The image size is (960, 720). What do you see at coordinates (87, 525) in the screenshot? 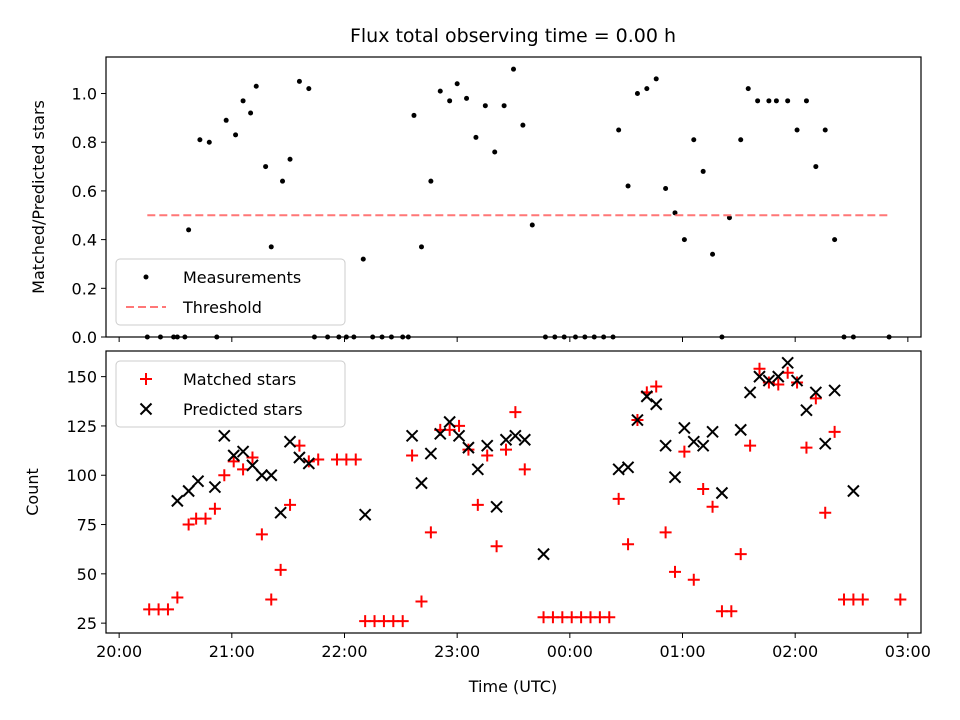
I see `y-tick-label: 75` at bounding box center [87, 525].